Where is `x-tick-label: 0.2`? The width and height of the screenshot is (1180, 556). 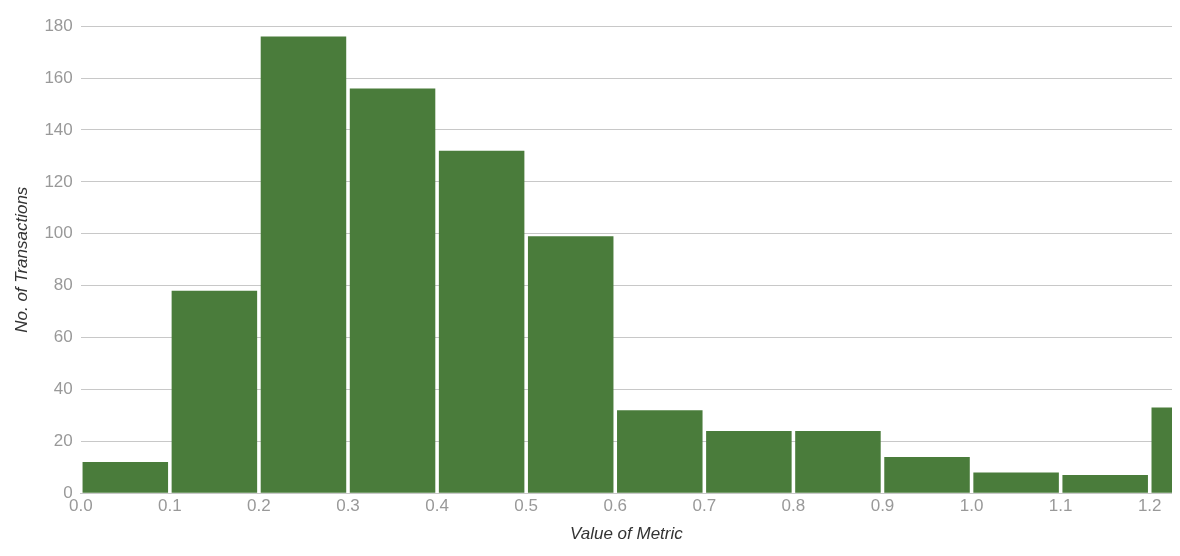
x-tick-label: 0.2 is located at coordinates (259, 506).